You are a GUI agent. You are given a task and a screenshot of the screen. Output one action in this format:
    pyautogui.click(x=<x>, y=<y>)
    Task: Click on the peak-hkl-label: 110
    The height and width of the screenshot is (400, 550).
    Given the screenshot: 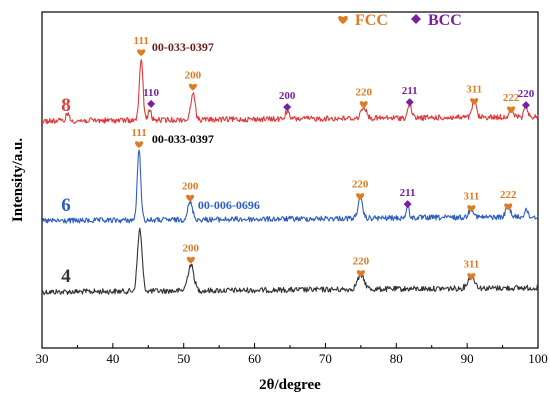 What is the action you would take?
    pyautogui.click(x=151, y=93)
    